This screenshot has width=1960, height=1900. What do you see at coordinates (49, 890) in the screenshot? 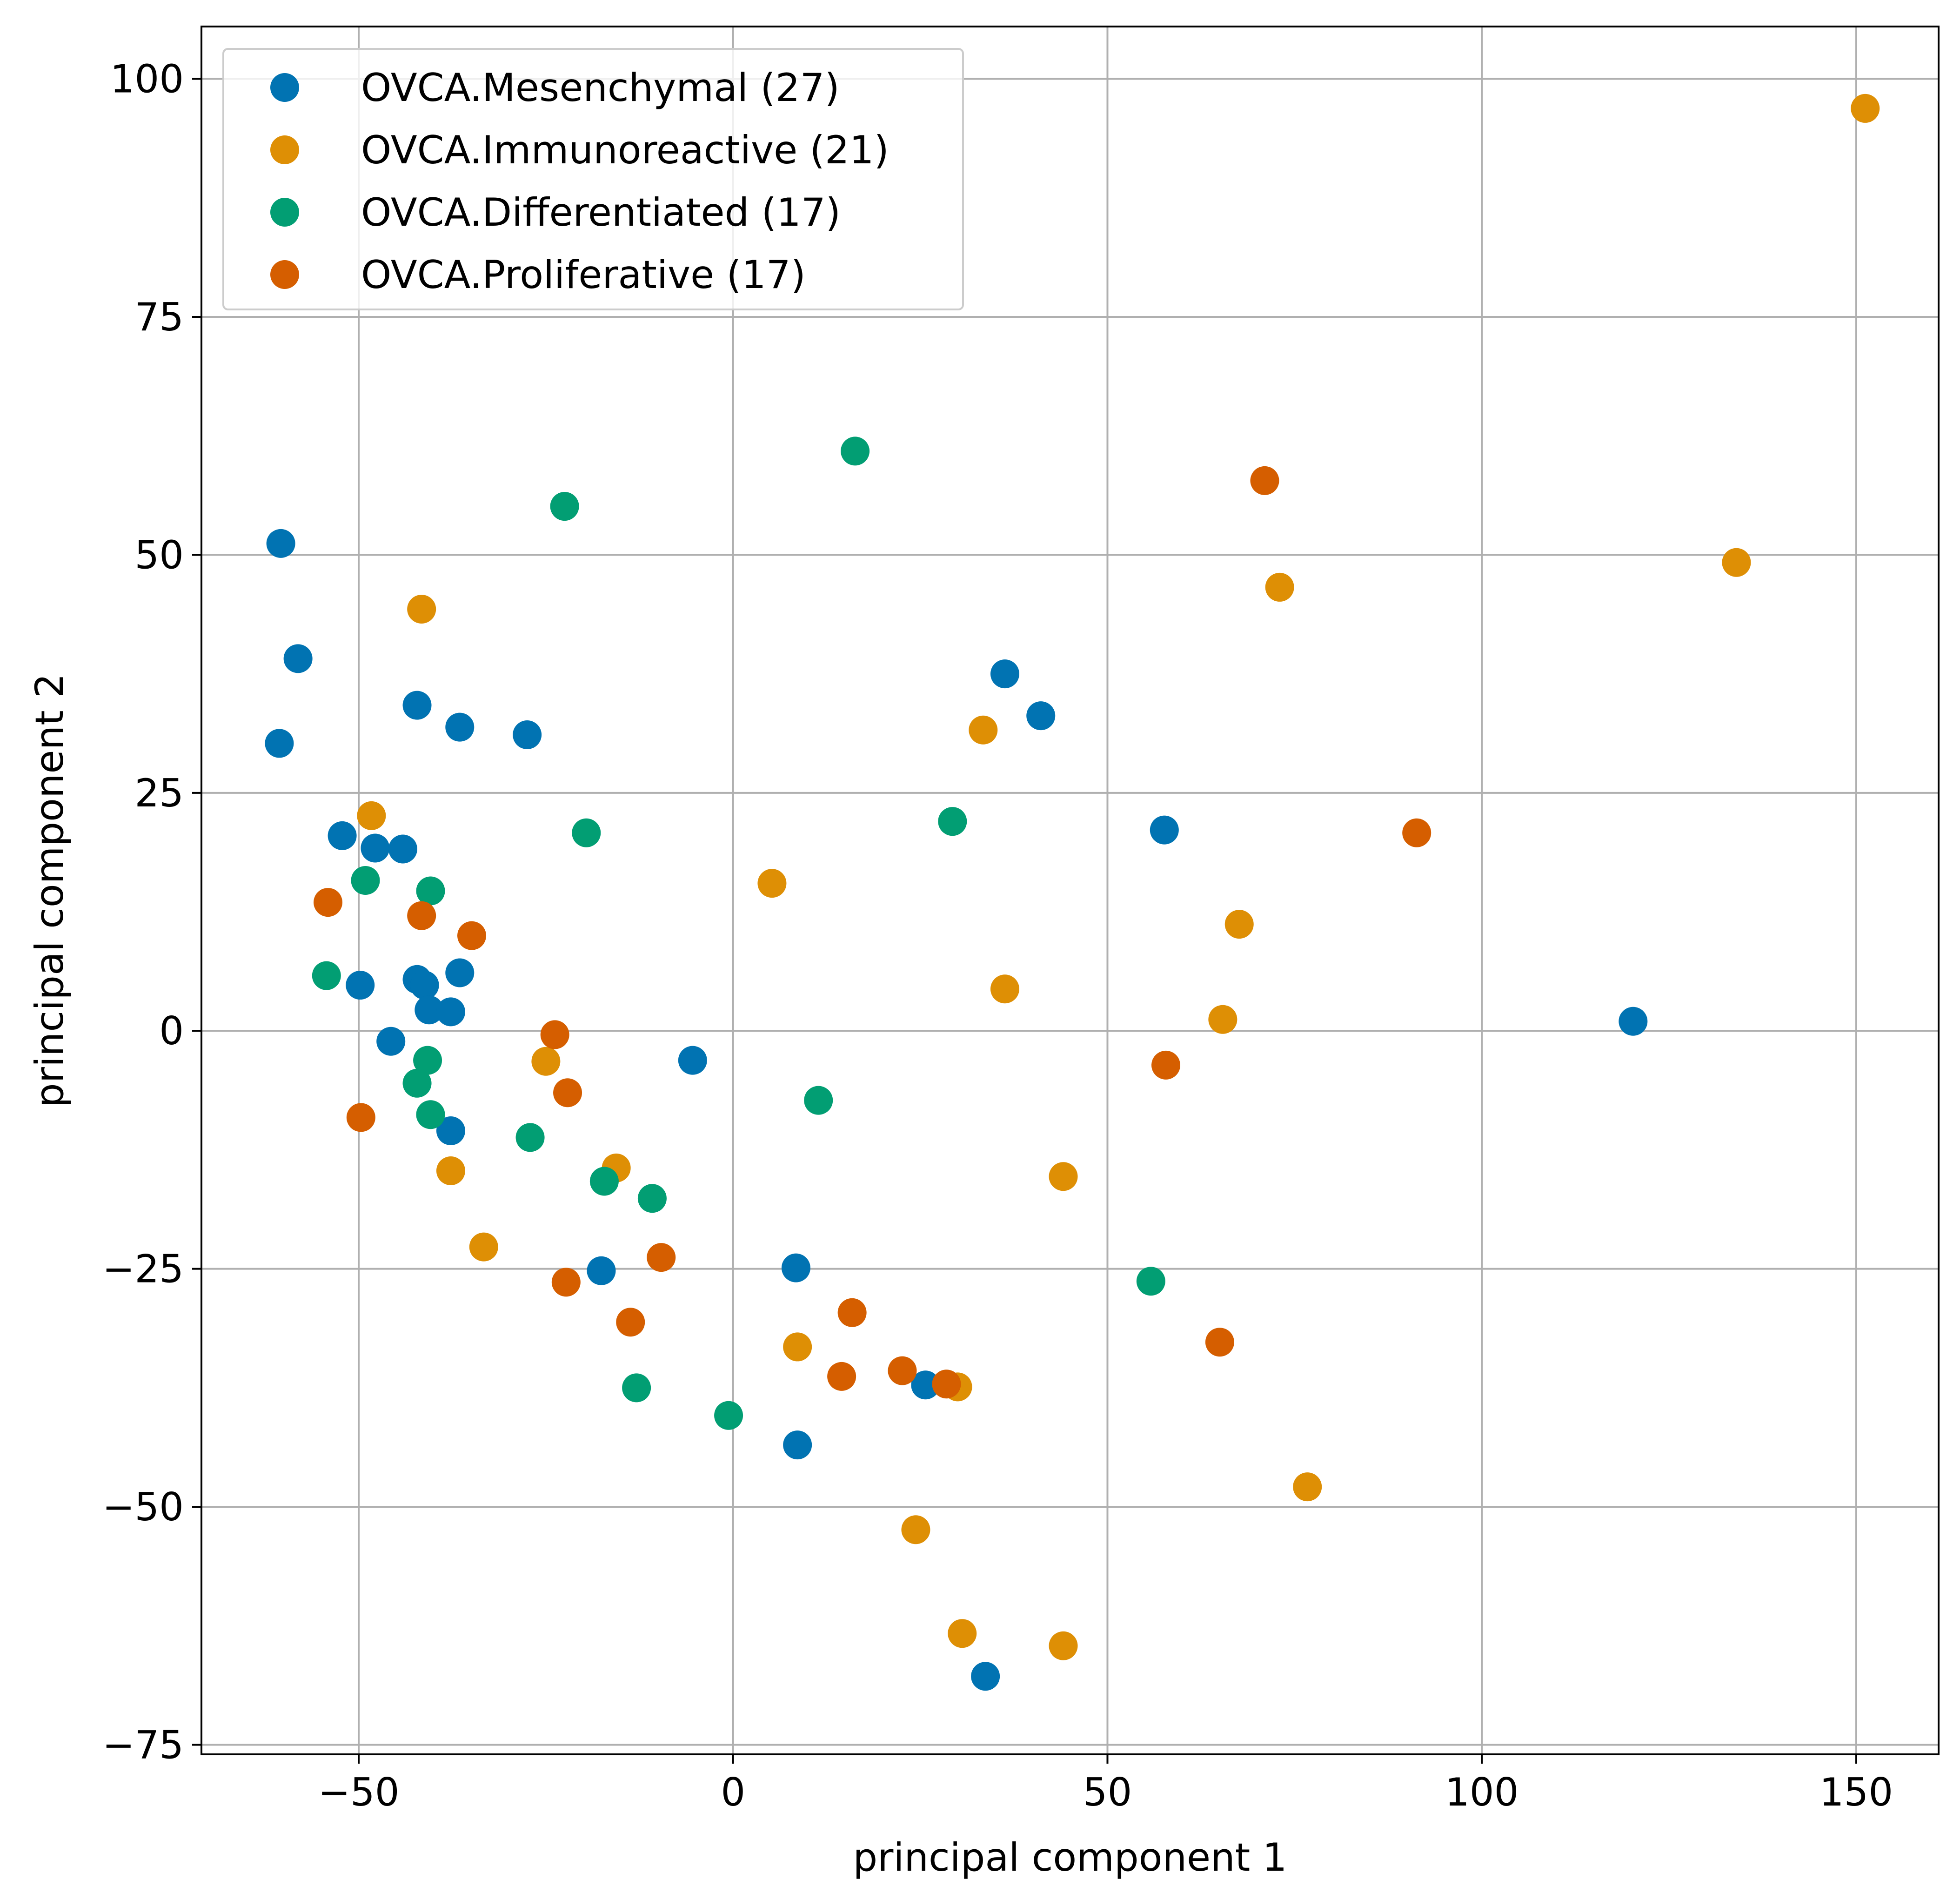
I see `y-axis-label: principal component 2` at bounding box center [49, 890].